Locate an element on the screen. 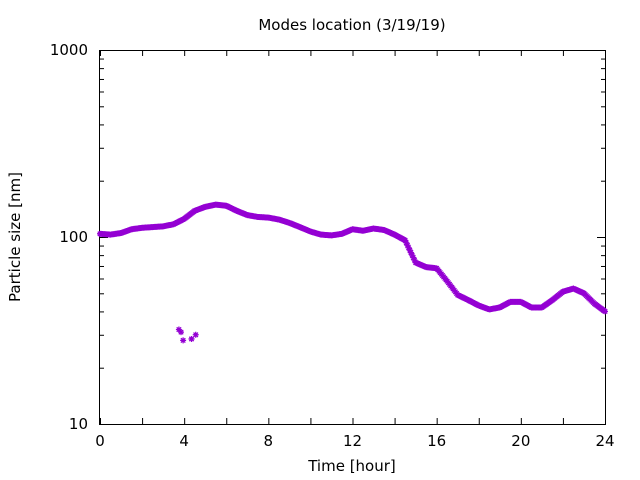 The width and height of the screenshot is (640, 480). y-tick-label: 100 is located at coordinates (73, 237).